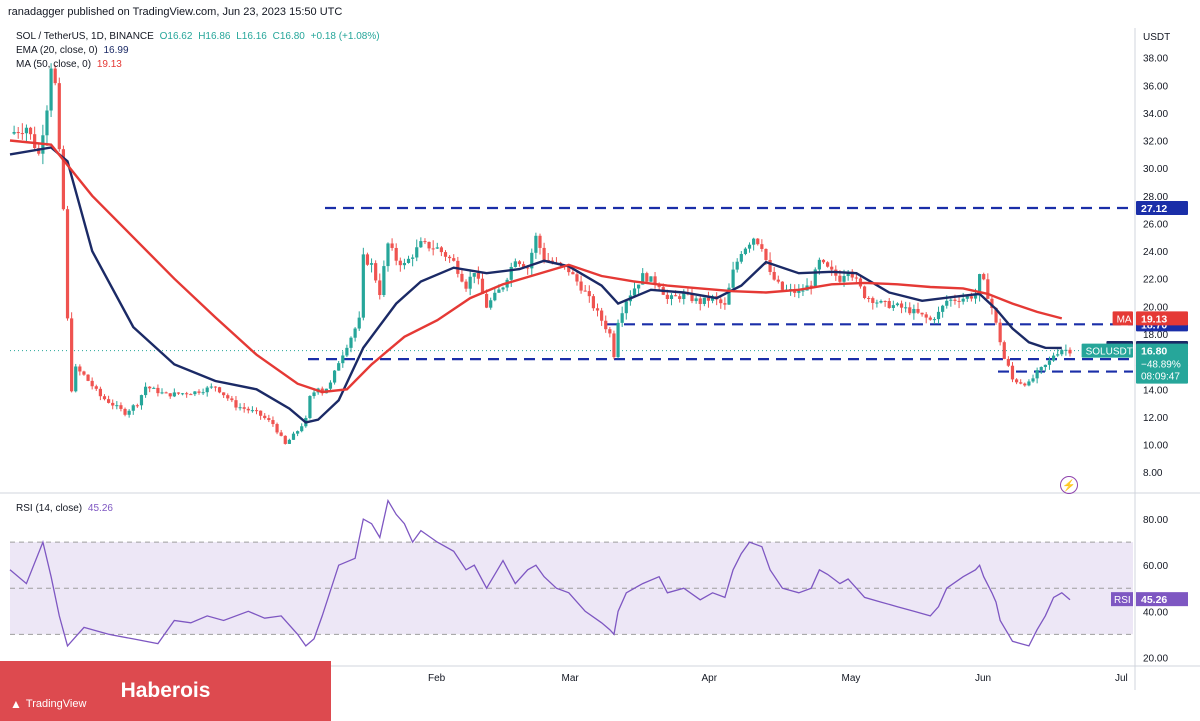  I want to click on time-tick-label: Mar, so click(571, 678).